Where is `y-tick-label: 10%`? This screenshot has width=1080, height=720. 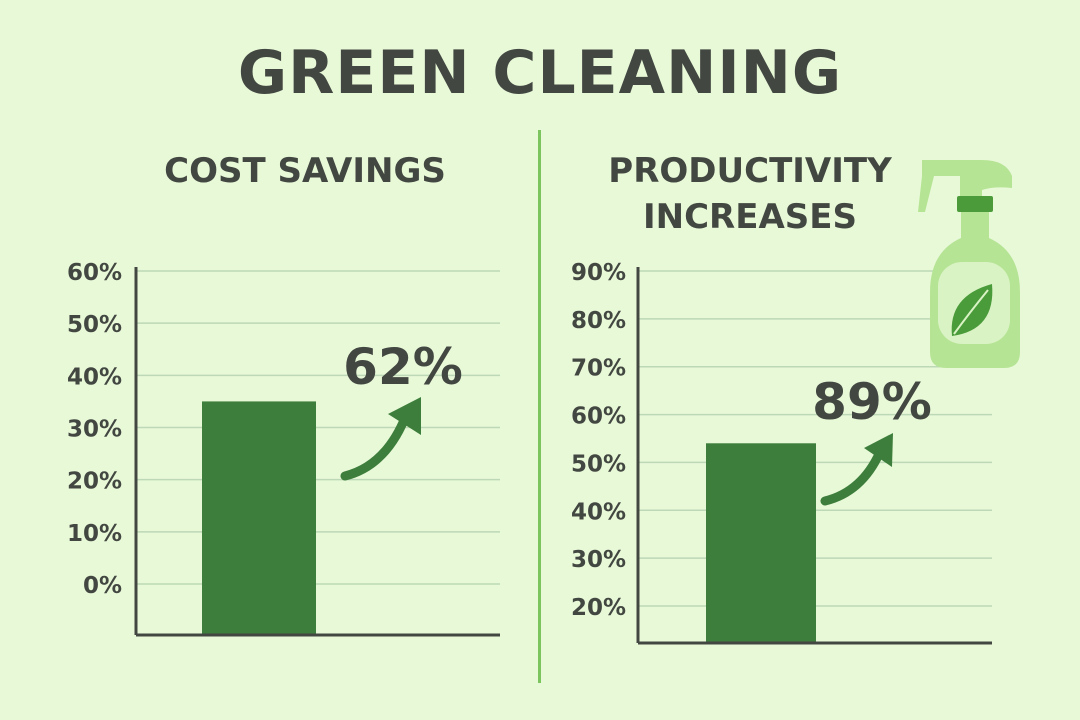 y-tick-label: 10% is located at coordinates (94, 534).